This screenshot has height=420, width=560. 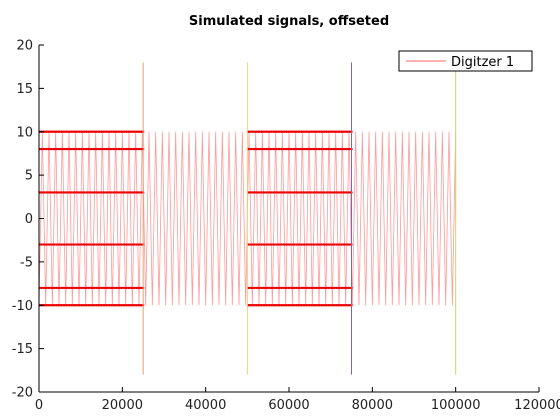 What do you see at coordinates (372, 405) in the screenshot?
I see `x-tick-label: 80000` at bounding box center [372, 405].